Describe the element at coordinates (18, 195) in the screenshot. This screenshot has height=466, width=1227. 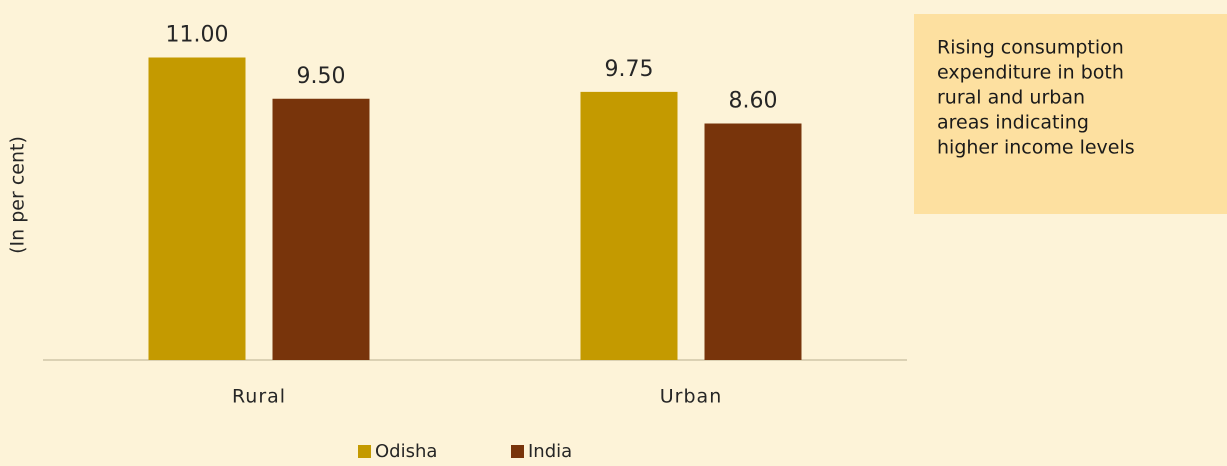
I see `y-axis-label: (In per cent)` at that location.